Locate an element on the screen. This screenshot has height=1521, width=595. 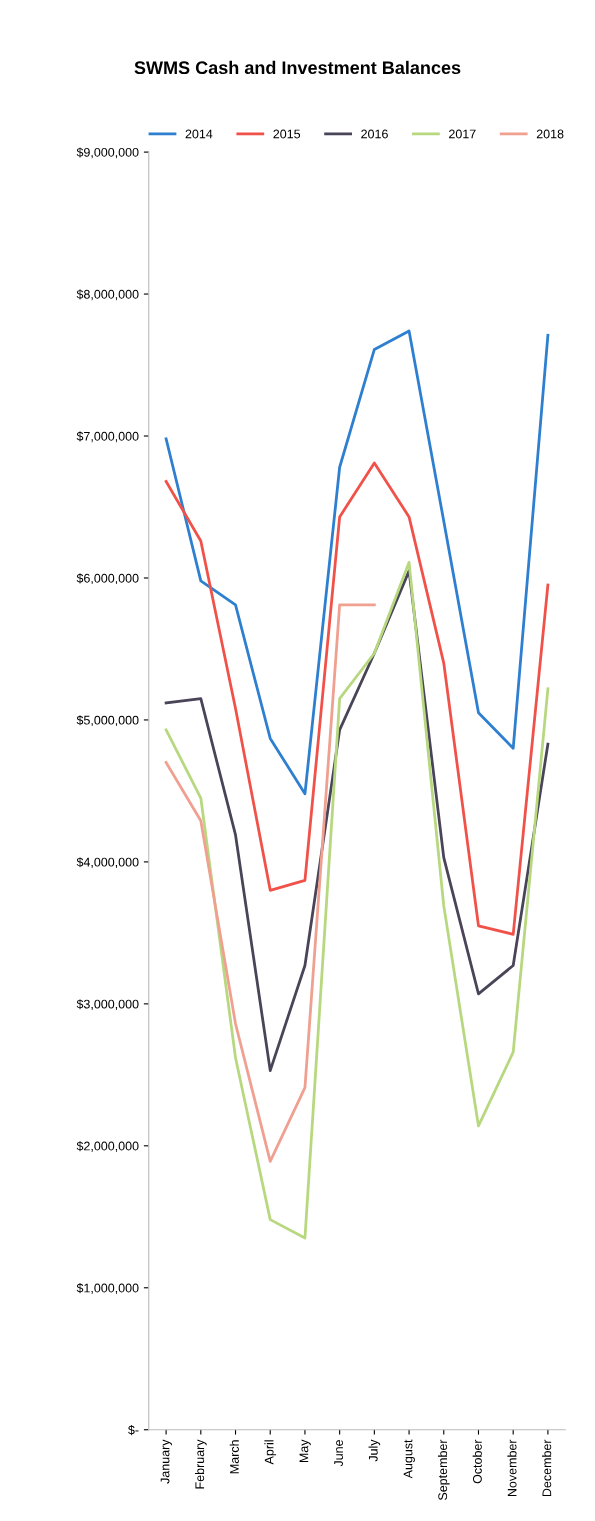
y-tick-label: $- is located at coordinates (133, 1430).